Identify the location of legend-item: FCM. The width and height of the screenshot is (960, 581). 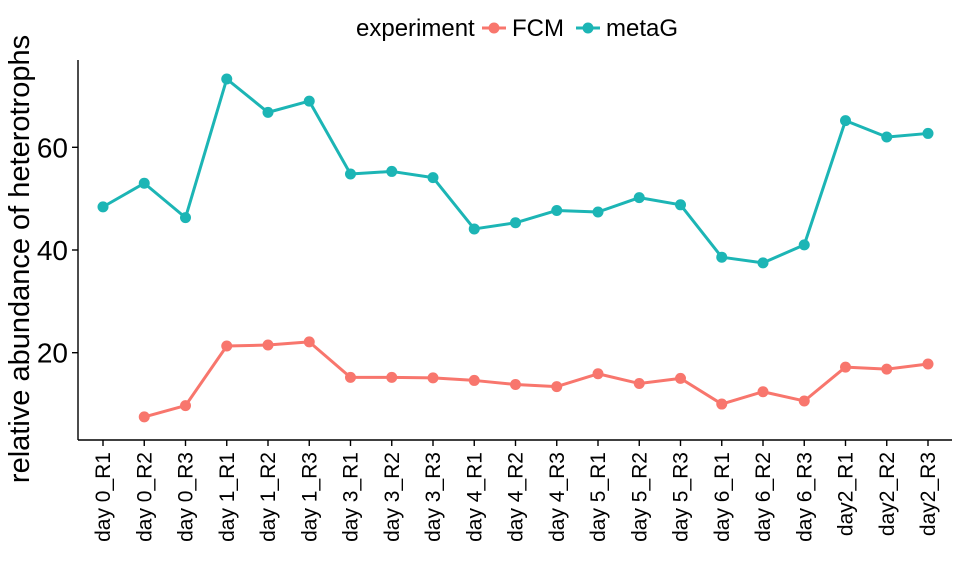
(523, 28).